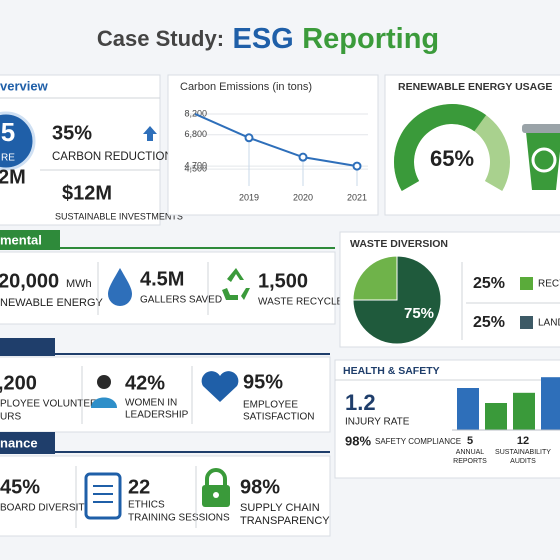  Describe the element at coordinates (475, 87) in the screenshot. I see `panel-title: RENEWABLE ENERGY USAGE` at that location.